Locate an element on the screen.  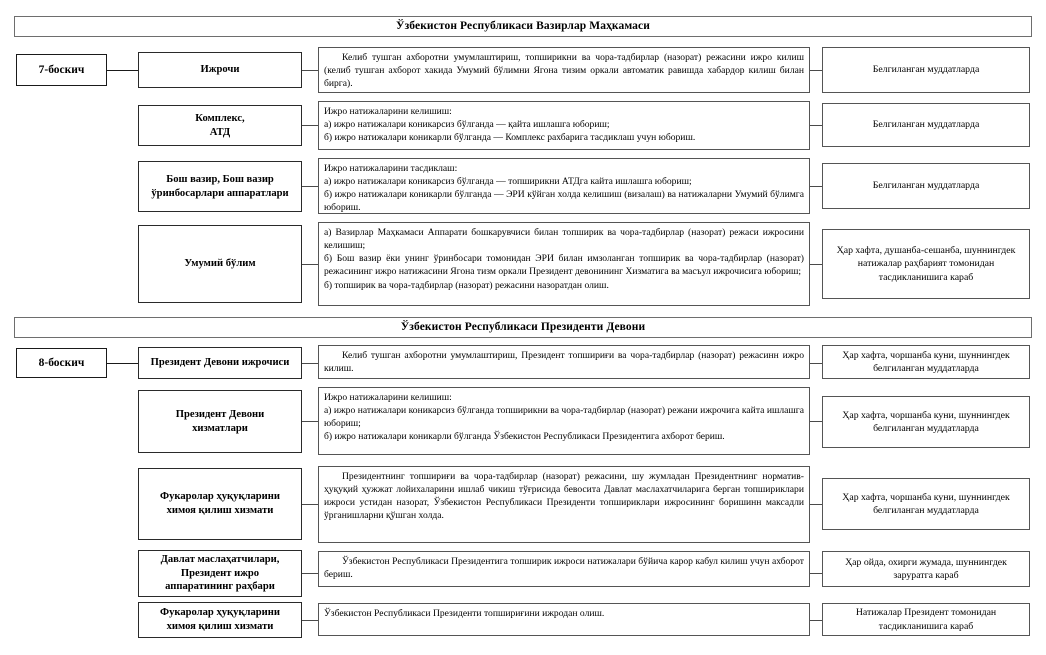
actor-box: Ижрочи is located at coordinates (220, 70).